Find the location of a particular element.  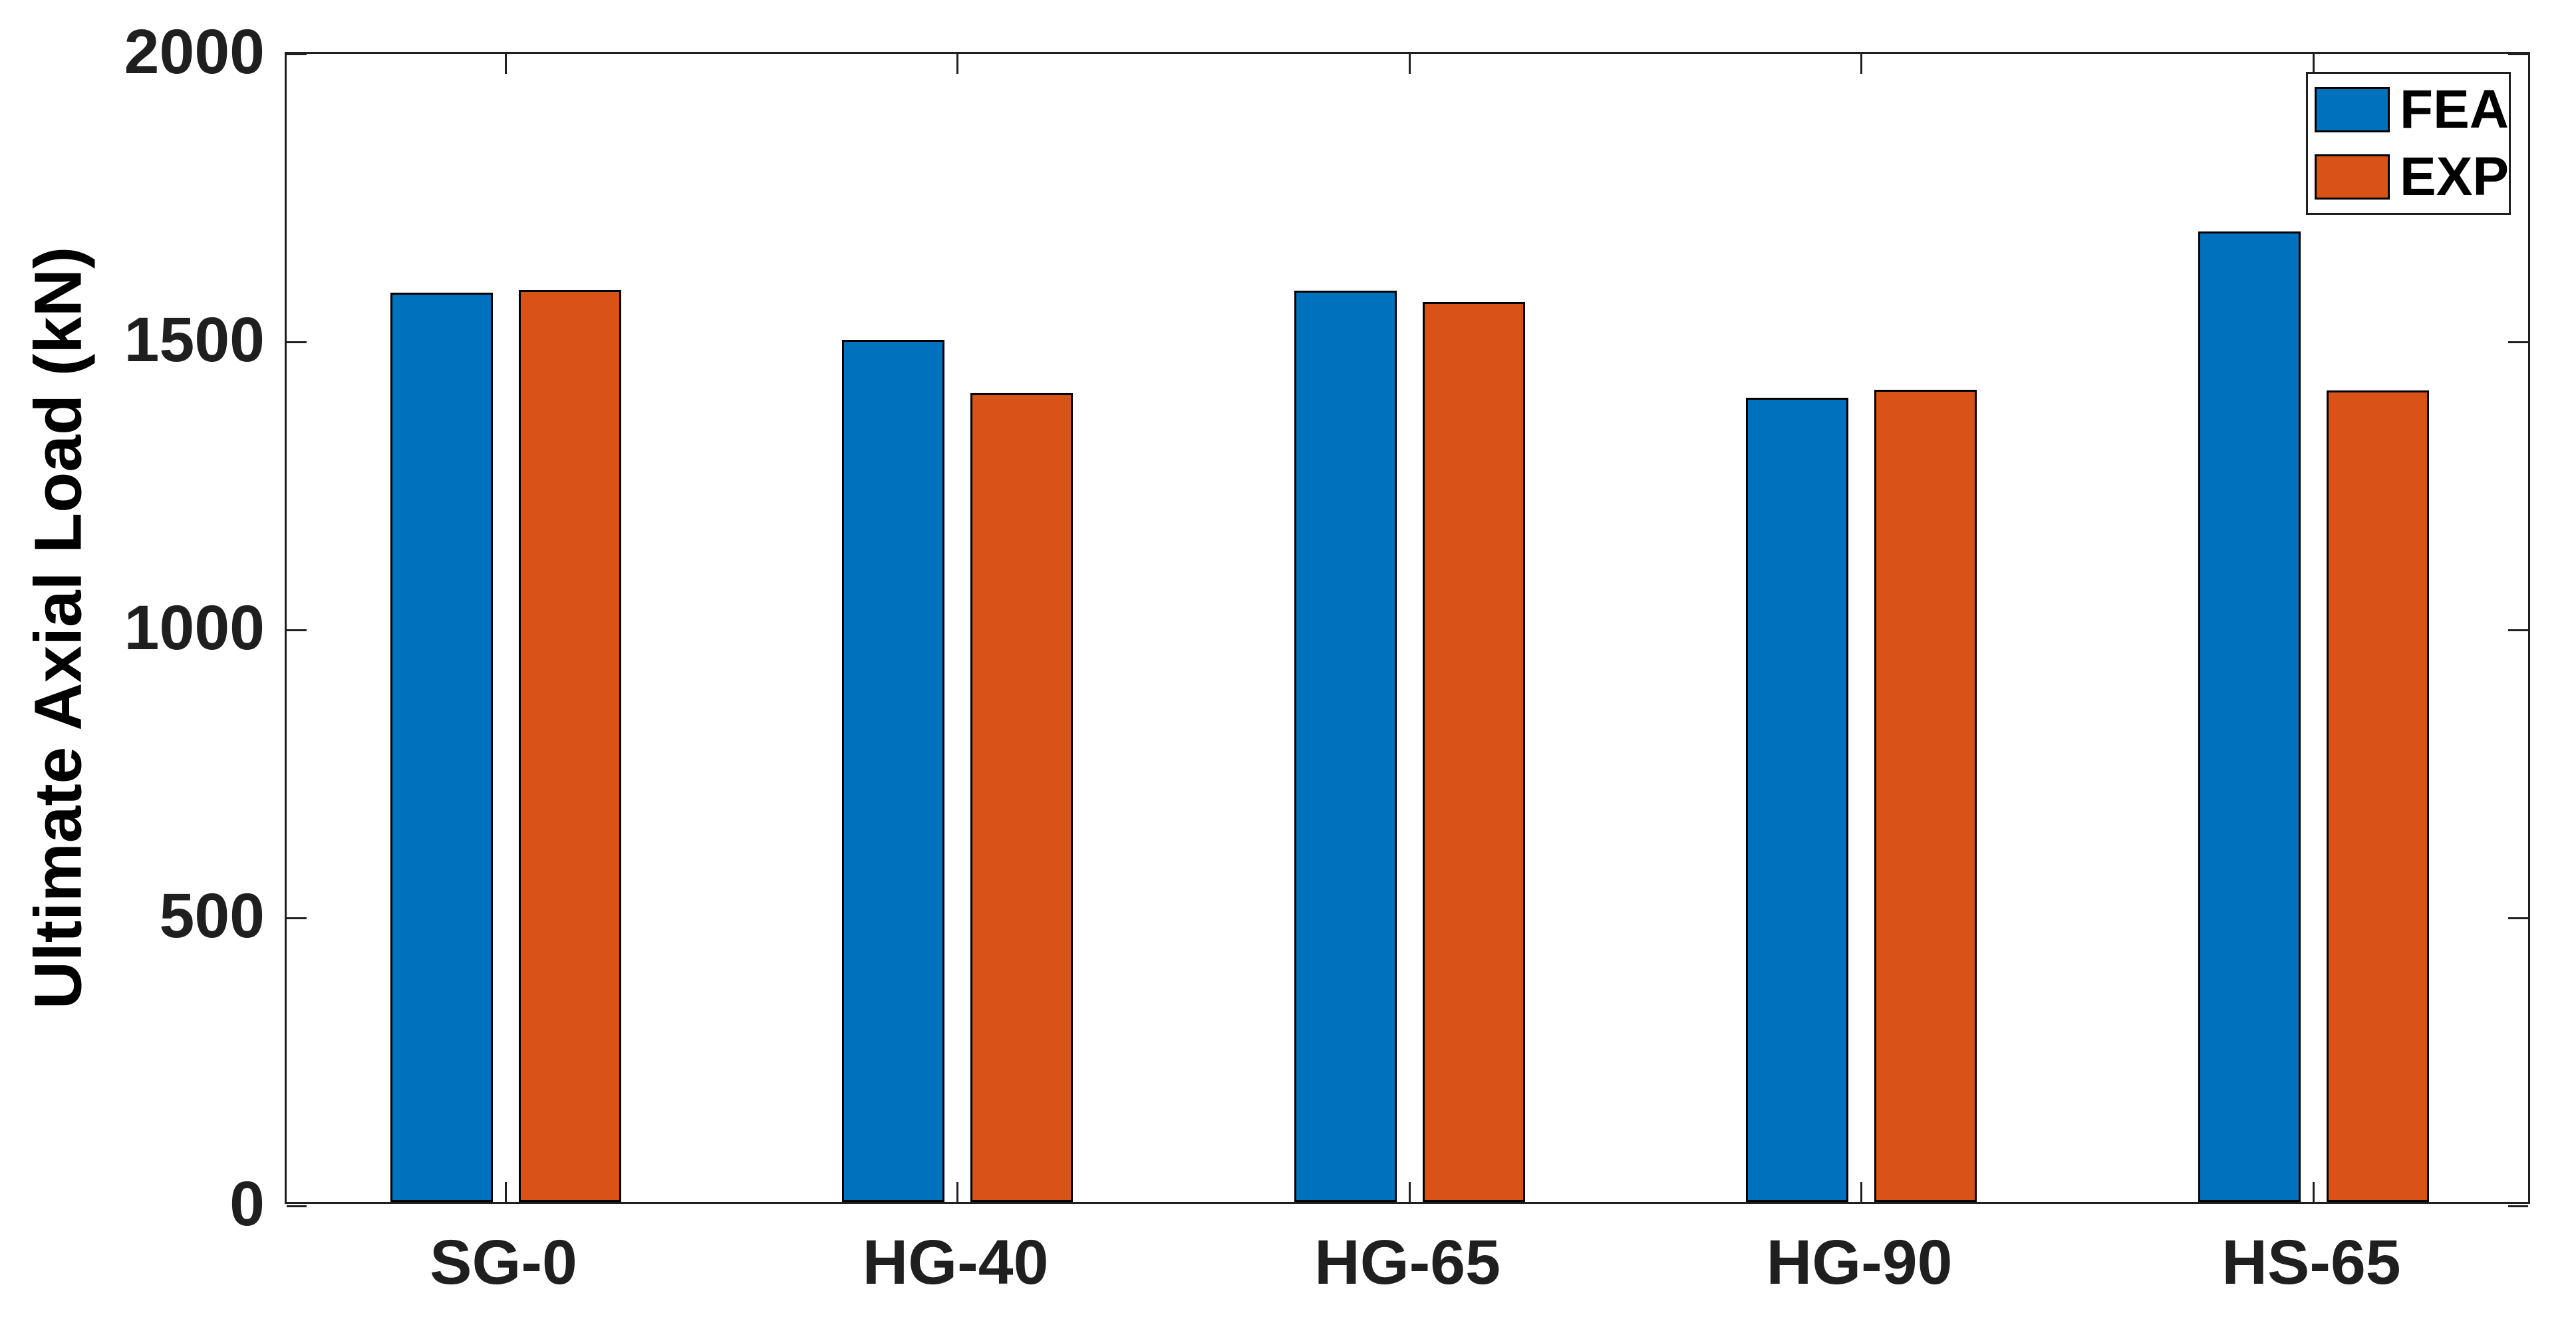

legend-swatch-fea is located at coordinates (2352, 109).